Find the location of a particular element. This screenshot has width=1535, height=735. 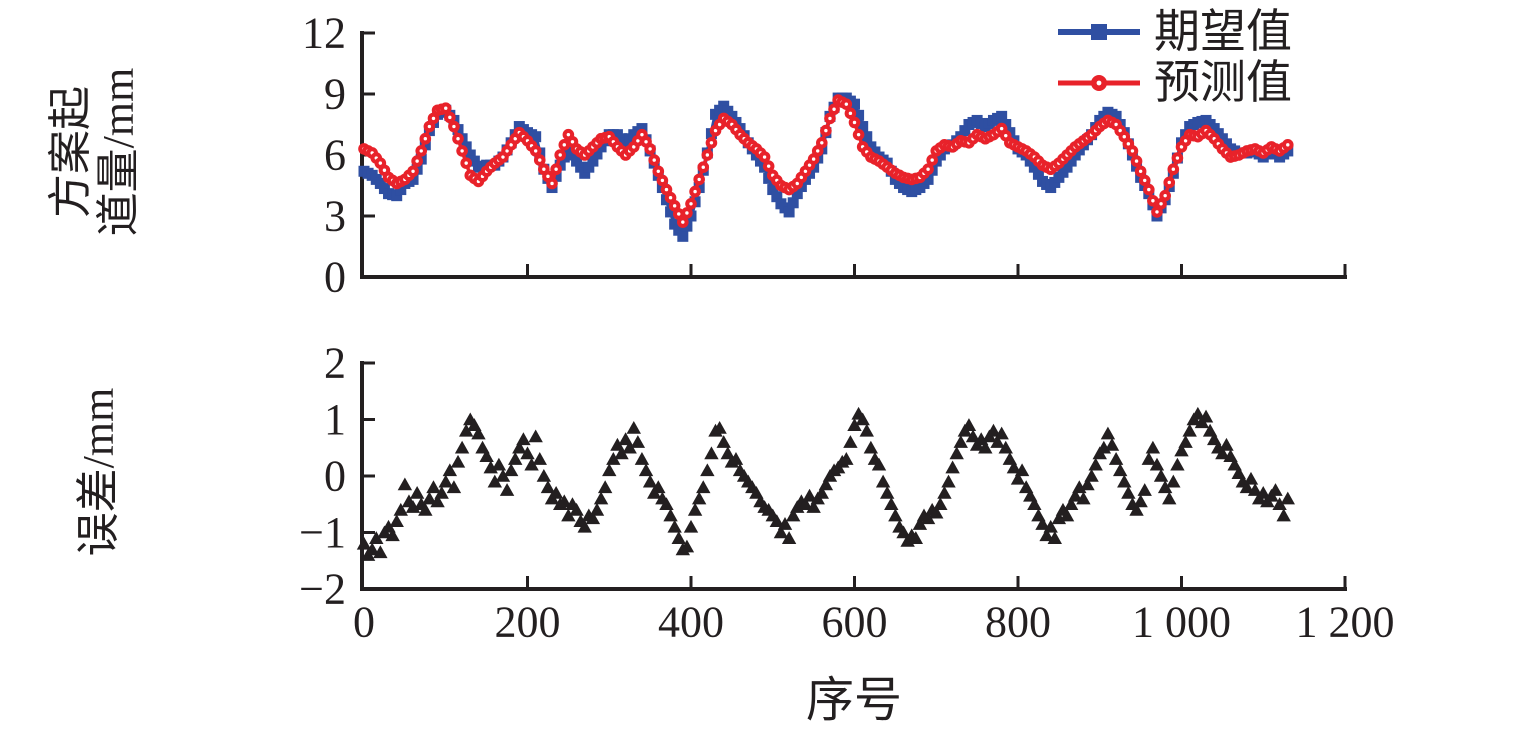

legend: 期望值 预测值 is located at coordinates (1174, 57).